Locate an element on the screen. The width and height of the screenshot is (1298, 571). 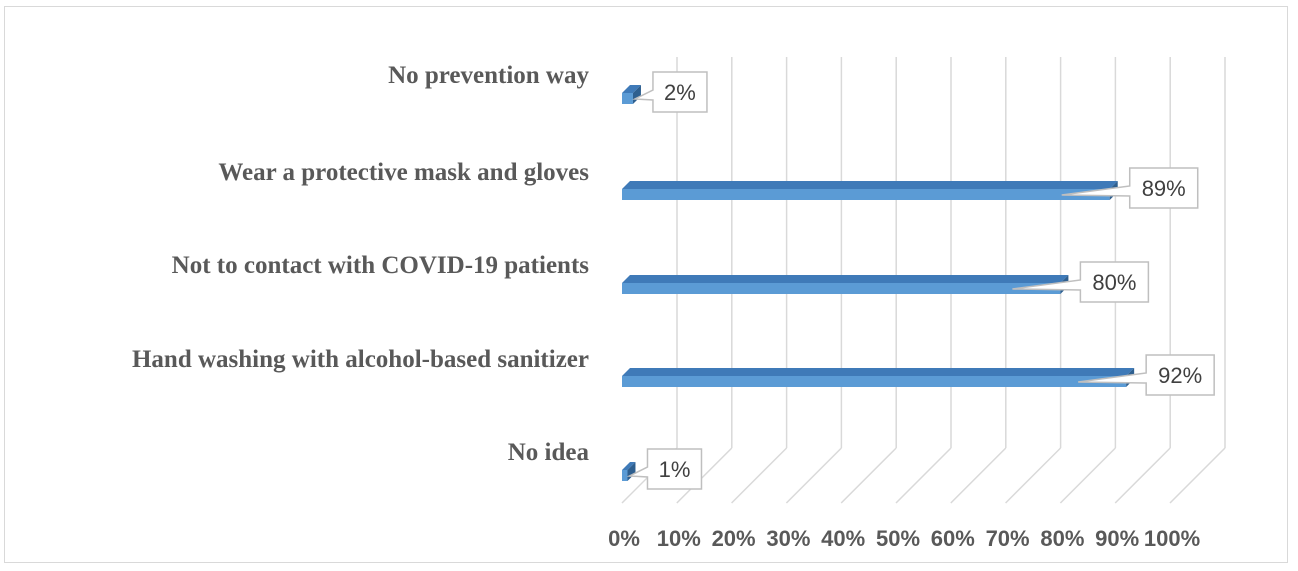
data-label: 92% is located at coordinates (1146, 375).